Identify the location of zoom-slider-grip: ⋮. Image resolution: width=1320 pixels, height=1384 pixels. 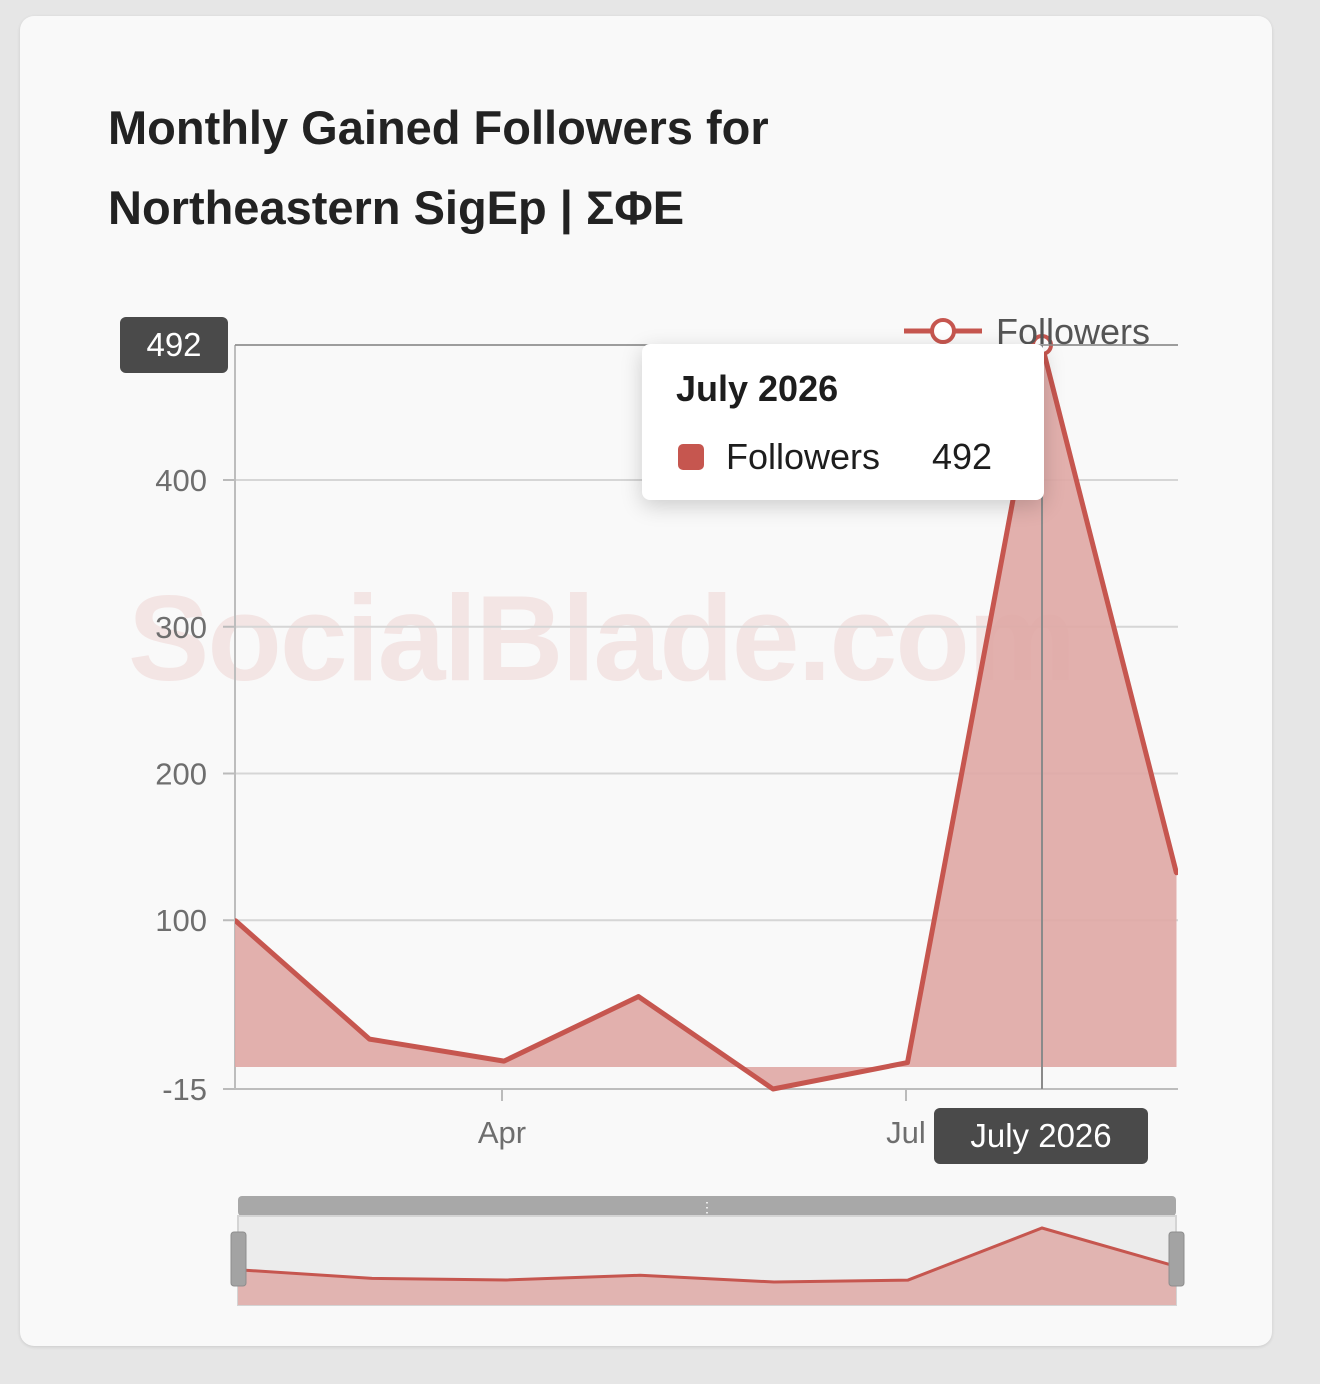
(707, 1207).